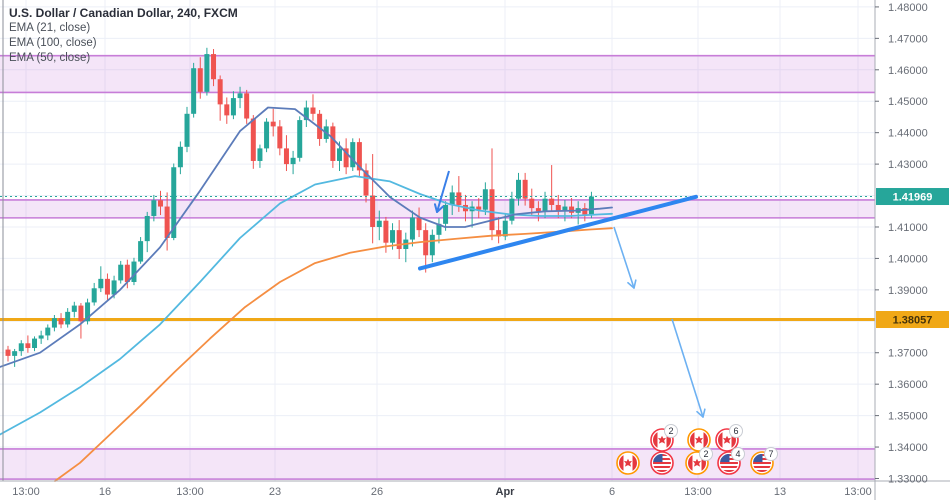 This screenshot has height=500, width=950. Describe the element at coordinates (123, 13) in the screenshot. I see `symbol-title: U.S. Dollar / Canadian Dollar, 240, FXCM` at that location.